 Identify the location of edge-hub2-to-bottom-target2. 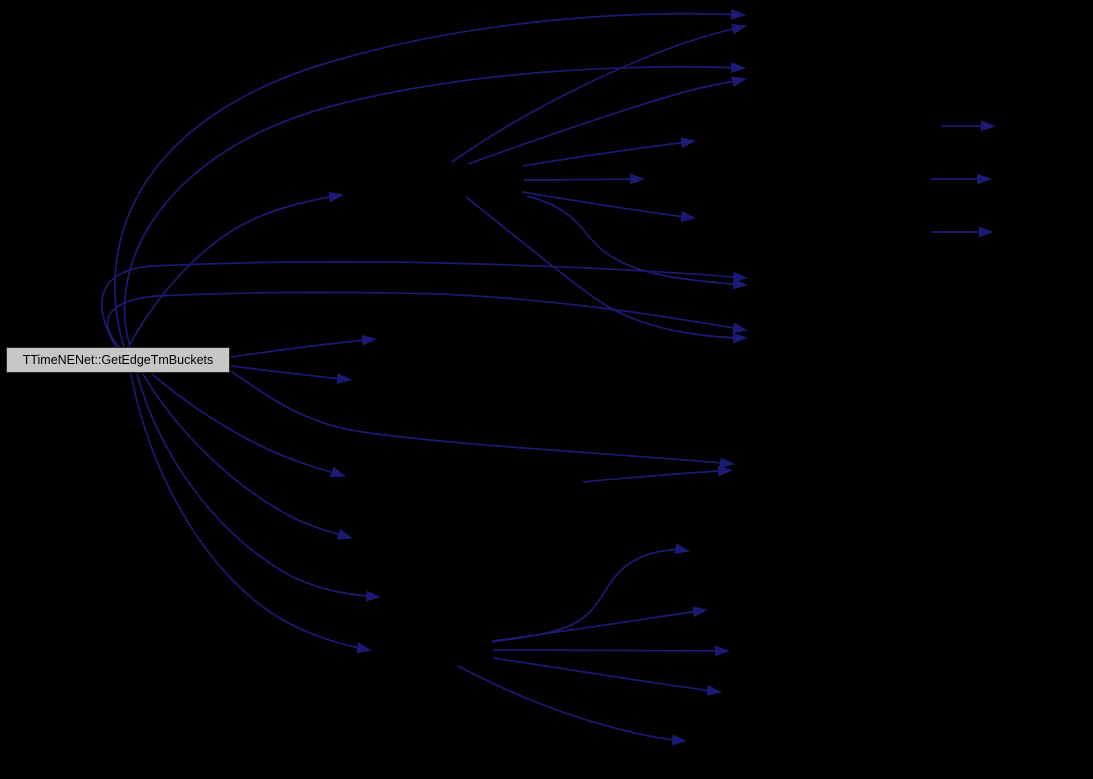
(600, 624).